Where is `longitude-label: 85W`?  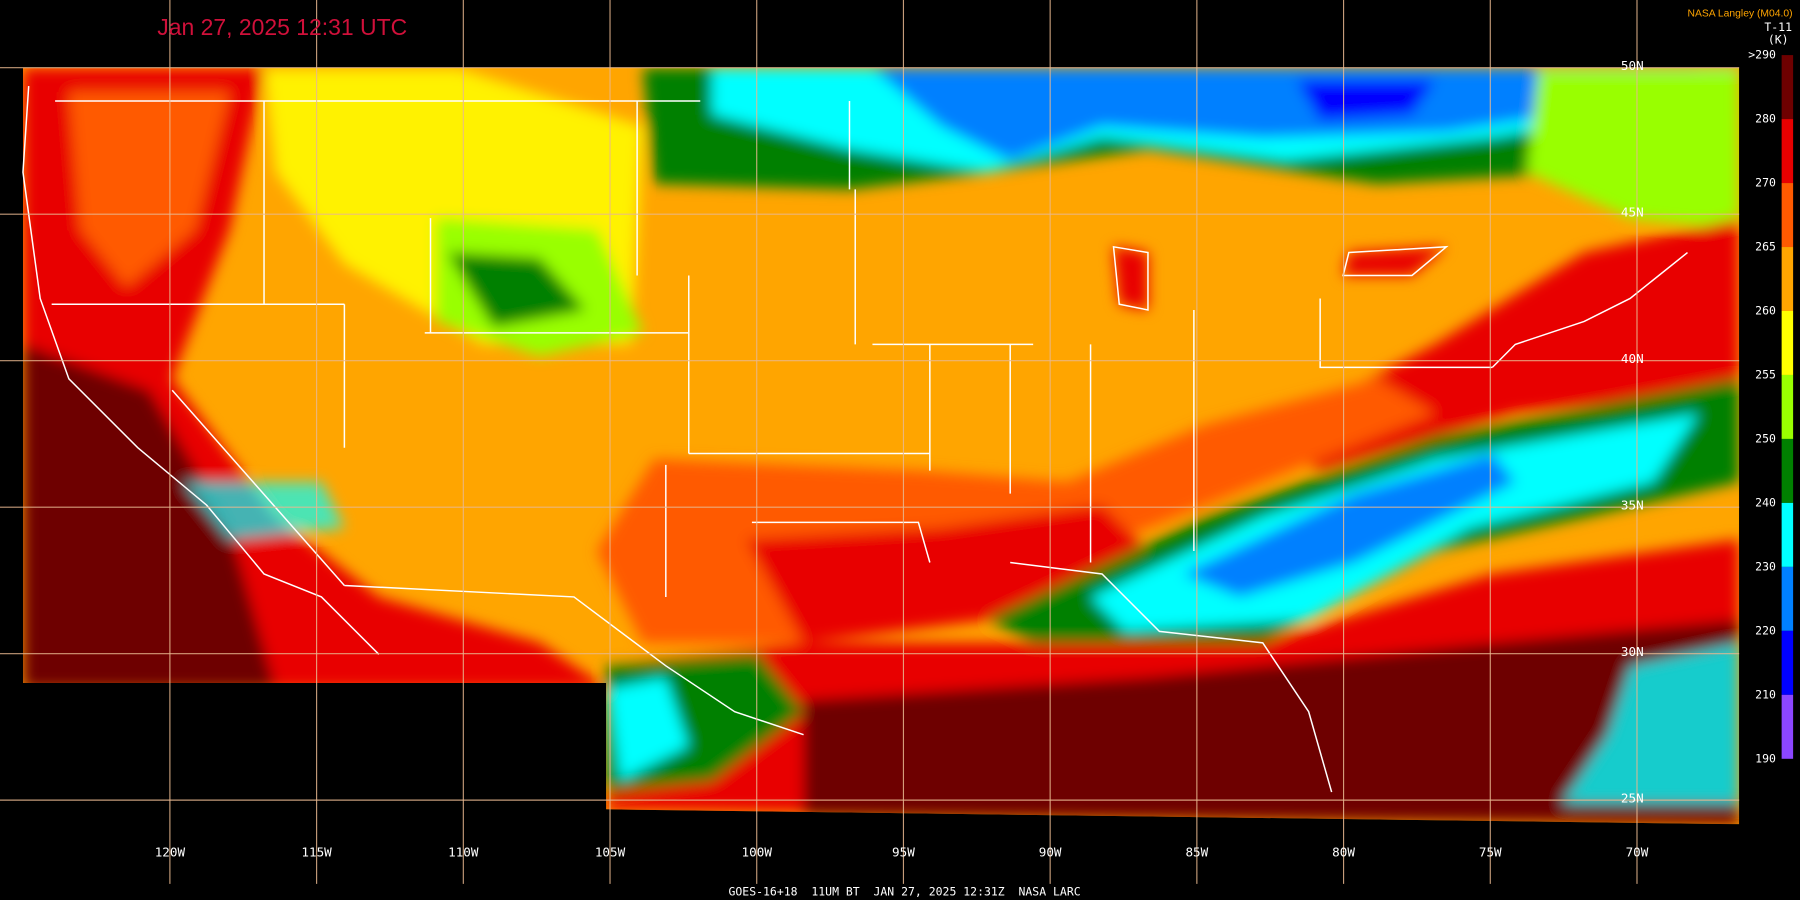
longitude-label: 85W is located at coordinates (1196, 851).